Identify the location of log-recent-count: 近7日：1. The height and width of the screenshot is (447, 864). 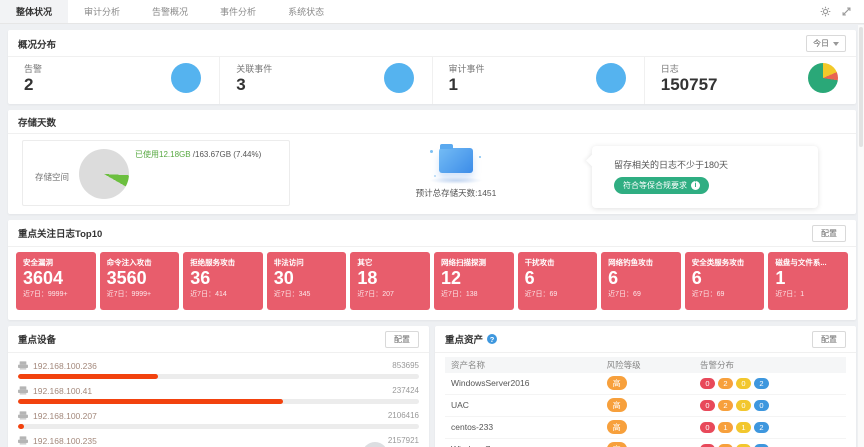
(790, 295).